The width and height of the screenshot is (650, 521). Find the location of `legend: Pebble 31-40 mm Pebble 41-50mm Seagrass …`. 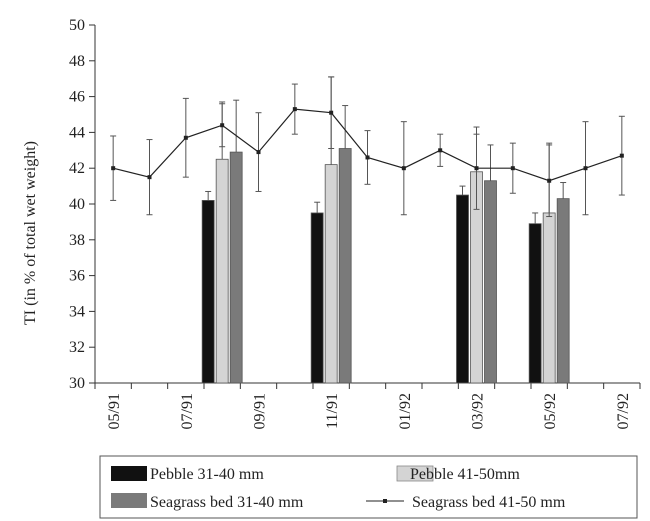

legend: Pebble 31-40 mm Pebble 41-50mm Seagrass … is located at coordinates (368, 487).